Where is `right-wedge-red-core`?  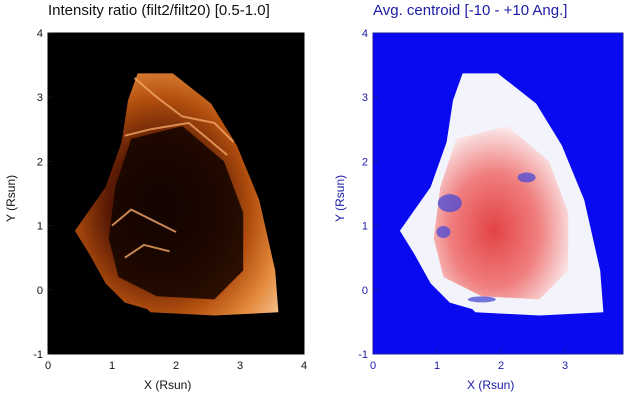 right-wedge-red-core is located at coordinates (501, 213).